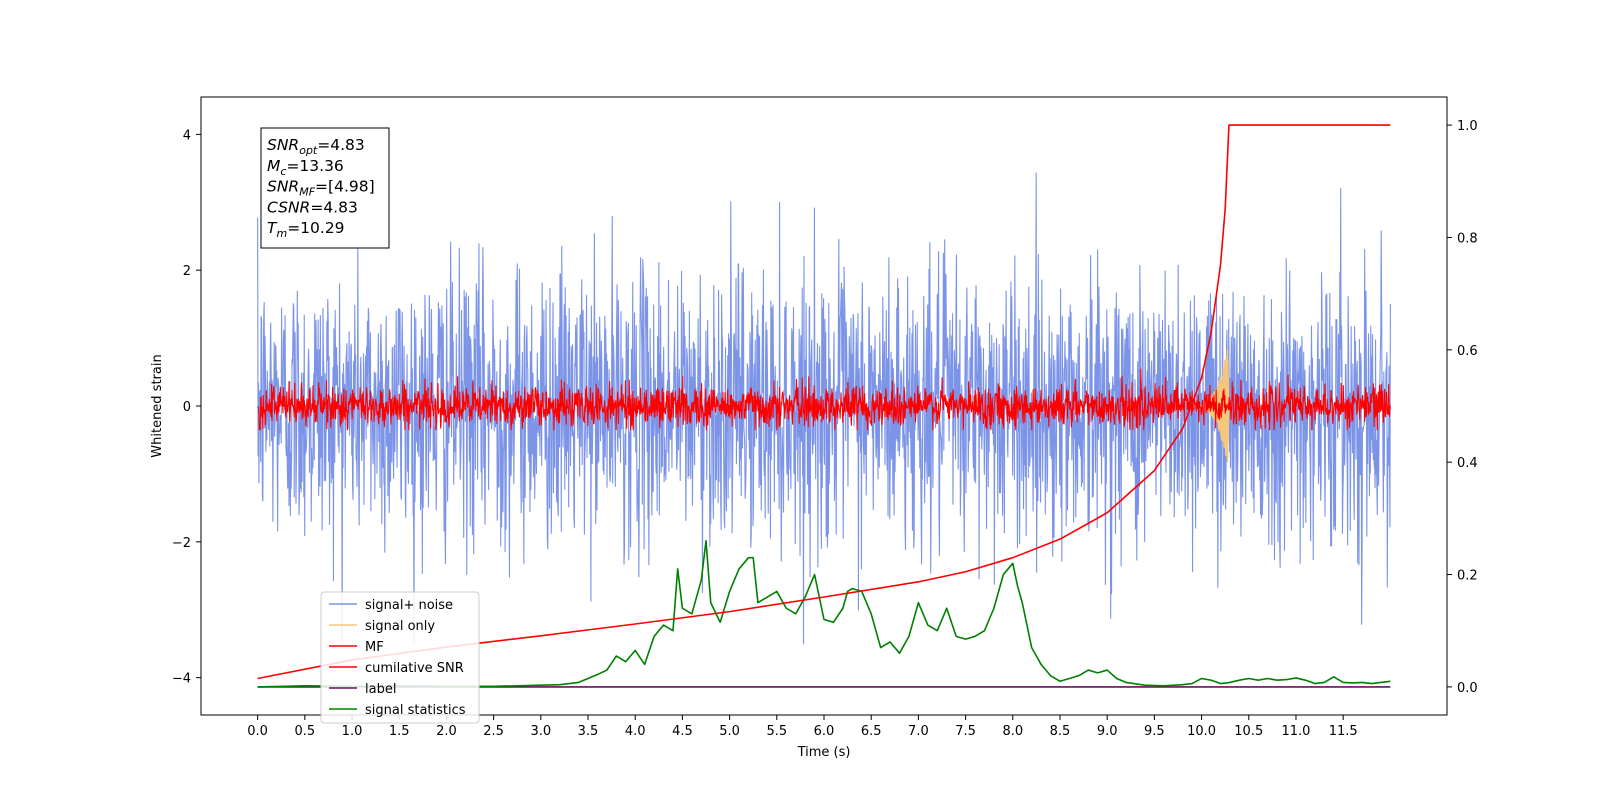  Describe the element at coordinates (824, 731) in the screenshot. I see `x-tick-label: 6.0` at that location.